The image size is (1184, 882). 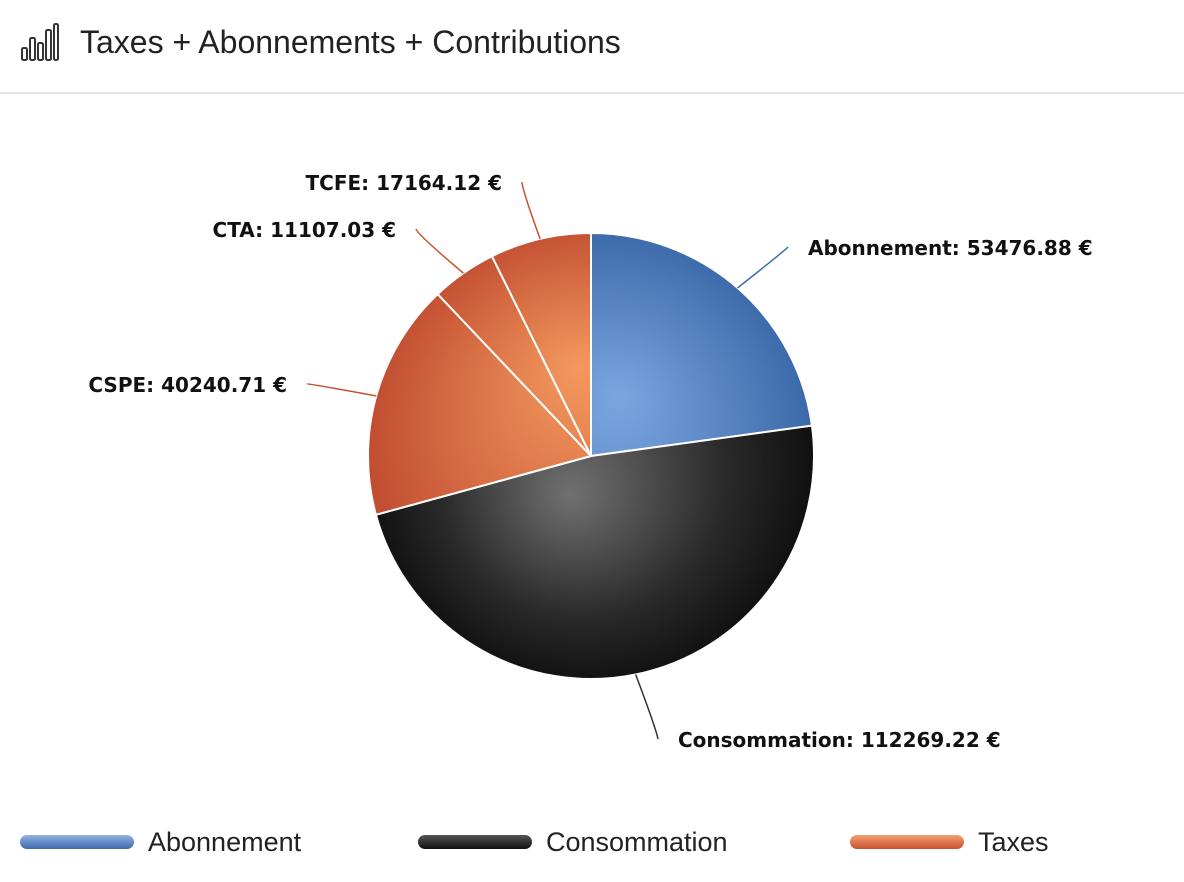 What do you see at coordinates (187, 385) in the screenshot?
I see `data-label-cspe: CSPE: 40240.71 €` at bounding box center [187, 385].